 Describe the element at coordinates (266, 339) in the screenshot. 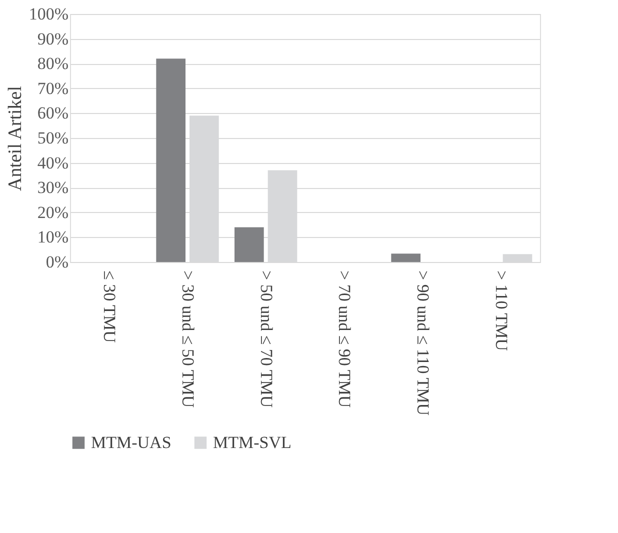

I see `x-tick-label: > 50 und ≤ 70 TMU` at that location.